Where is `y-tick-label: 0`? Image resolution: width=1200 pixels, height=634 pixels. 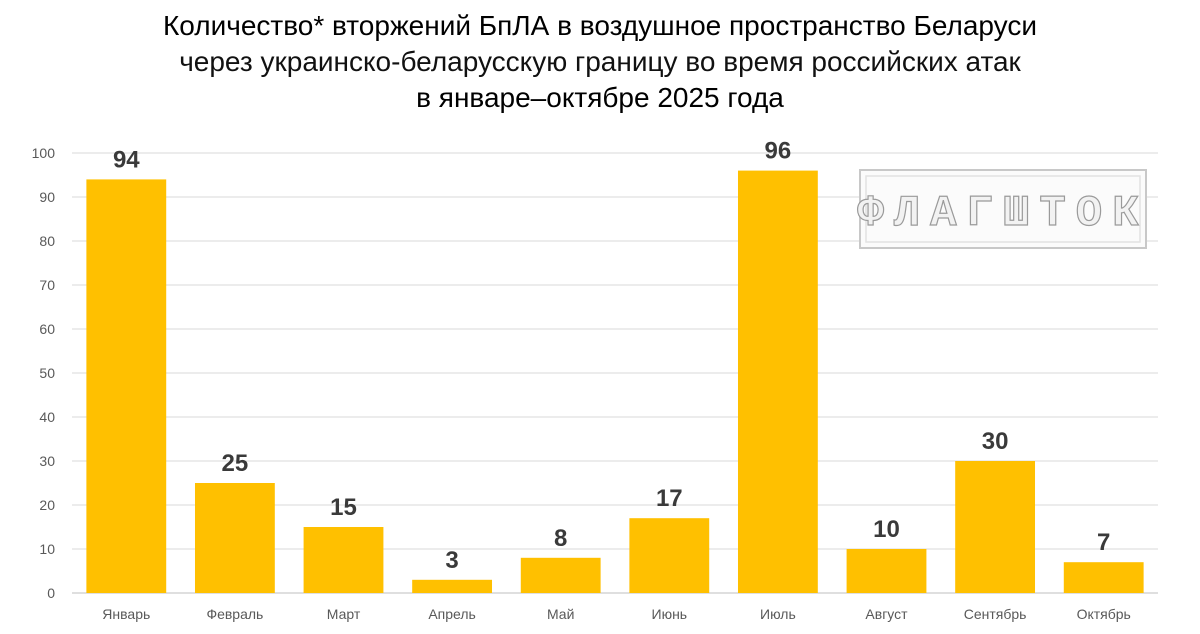
y-tick-label: 0 is located at coordinates (51, 593).